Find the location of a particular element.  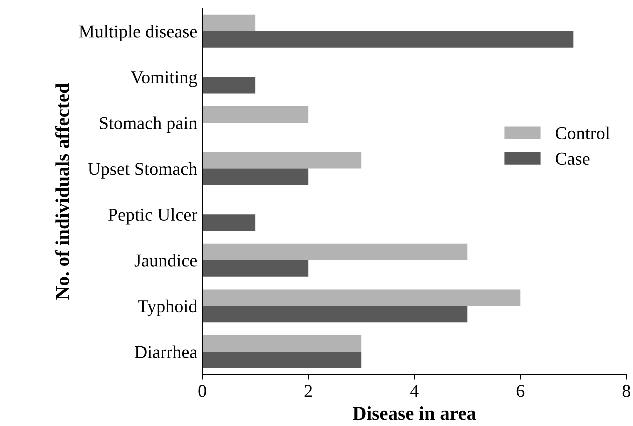

x-axis-title: Disease in area is located at coordinates (414, 413).